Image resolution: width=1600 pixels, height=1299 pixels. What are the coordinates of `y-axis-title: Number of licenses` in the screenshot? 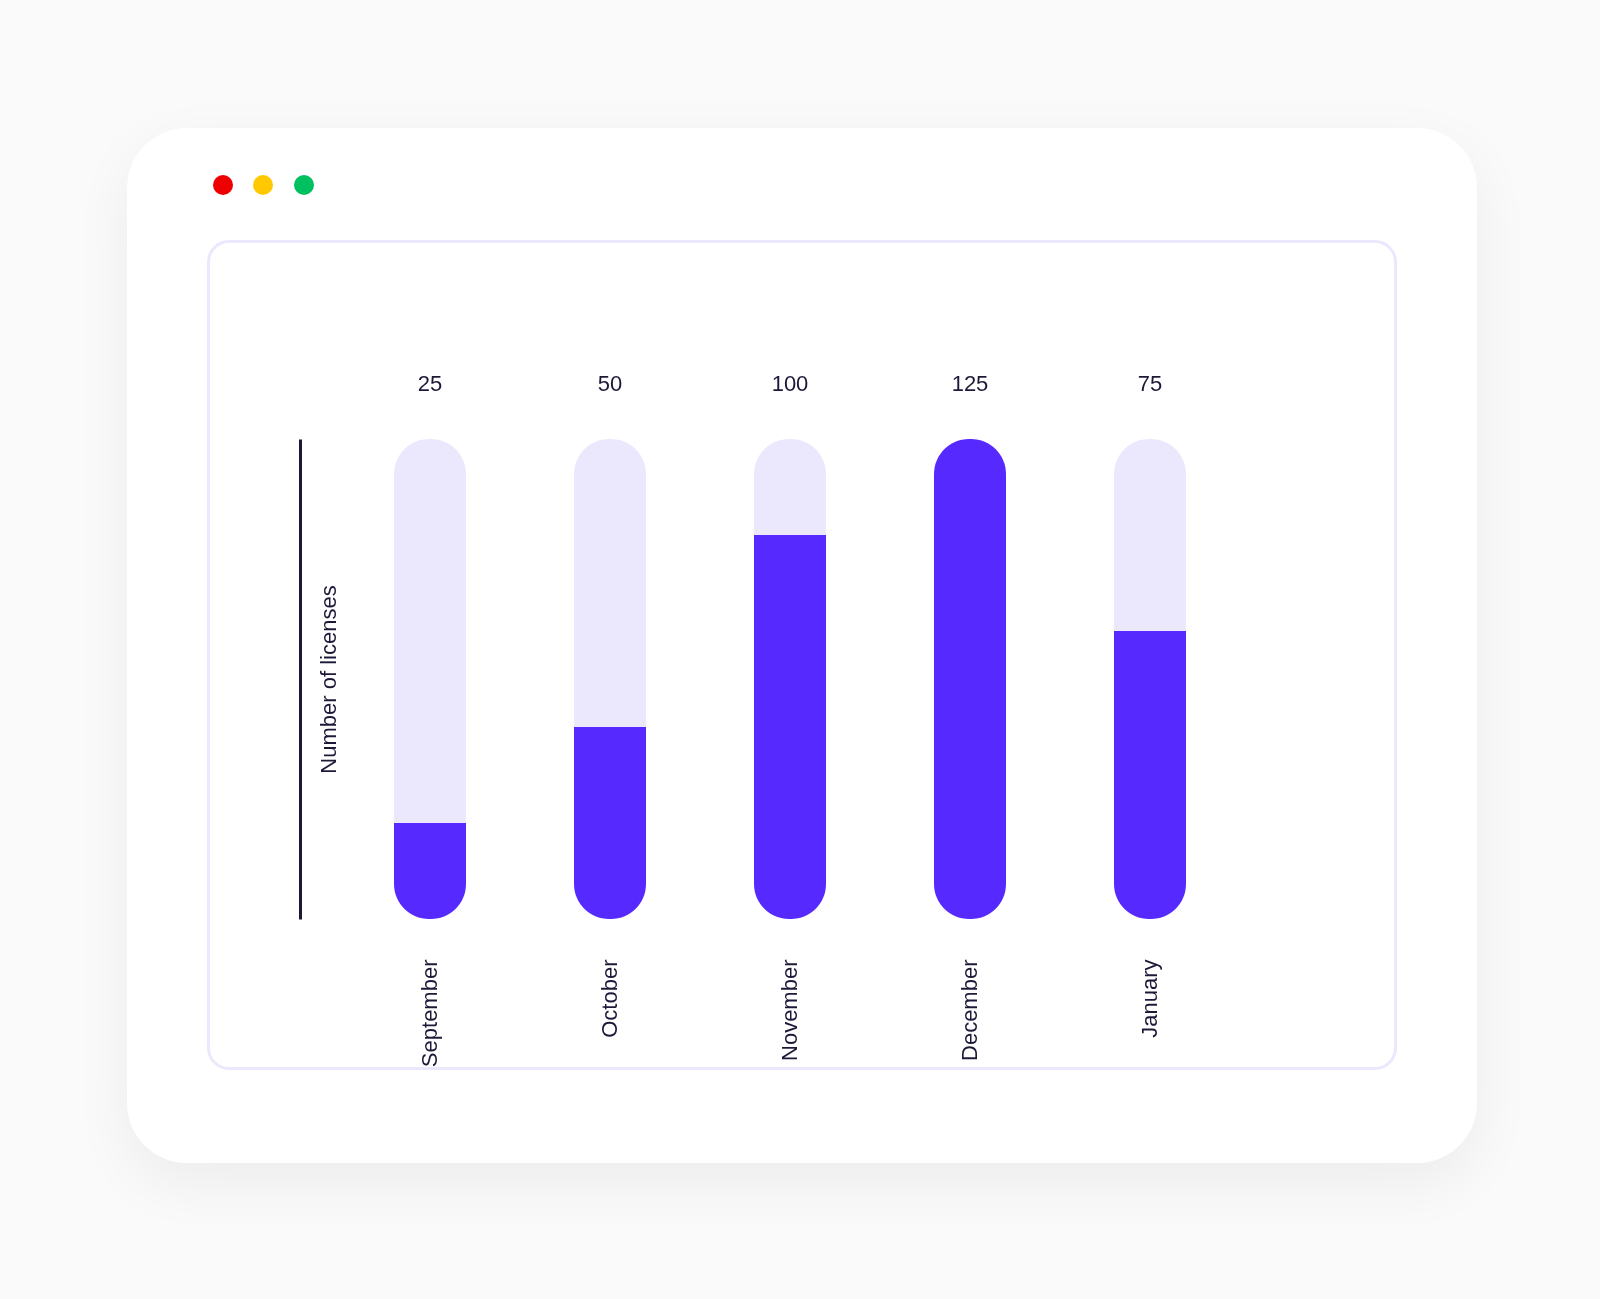 It's located at (328, 679).